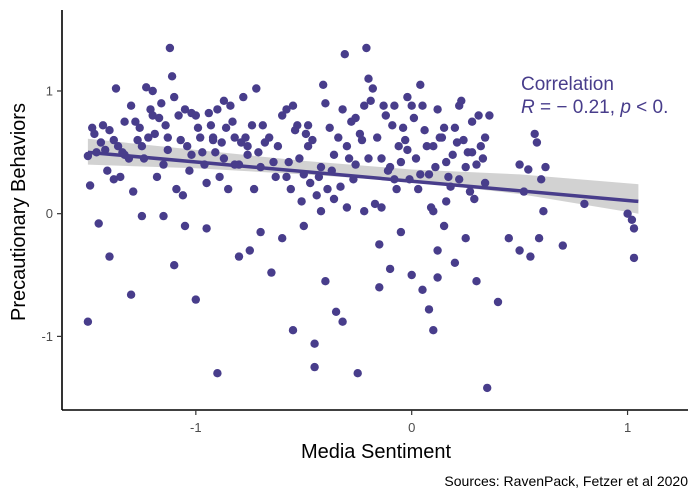 This screenshot has height=500, width=700. I want to click on x-axis-label: Media Sentiment, so click(376, 452).